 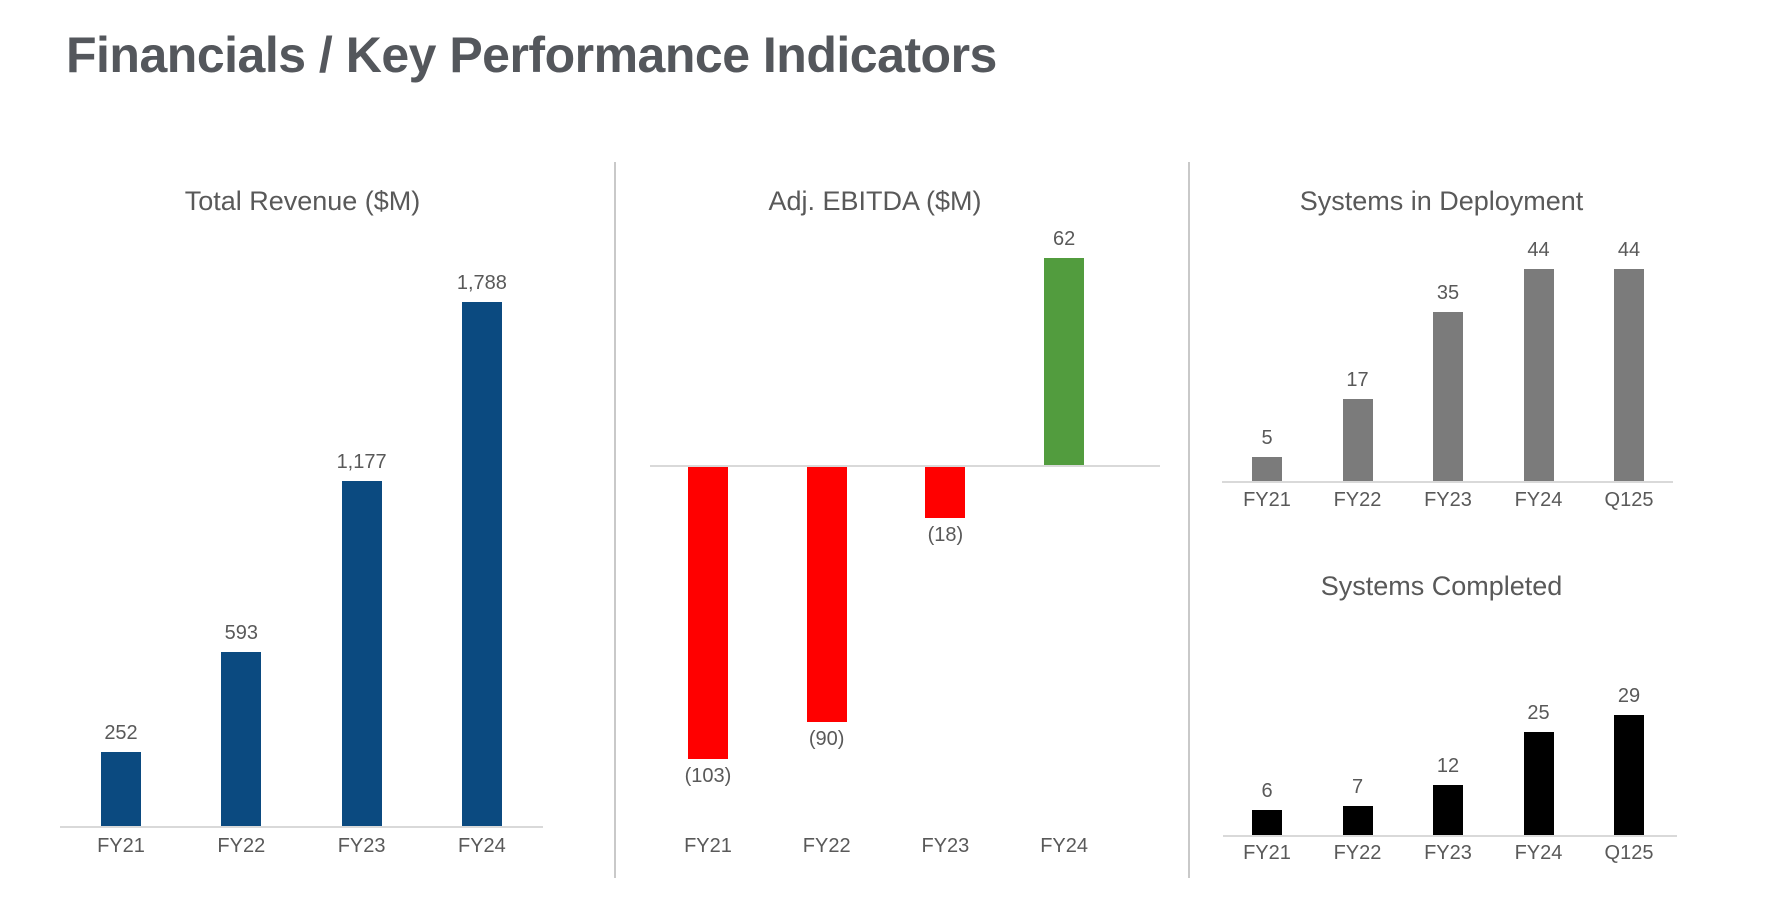 What do you see at coordinates (826, 594) in the screenshot?
I see `ebitda-bar-fy22` at bounding box center [826, 594].